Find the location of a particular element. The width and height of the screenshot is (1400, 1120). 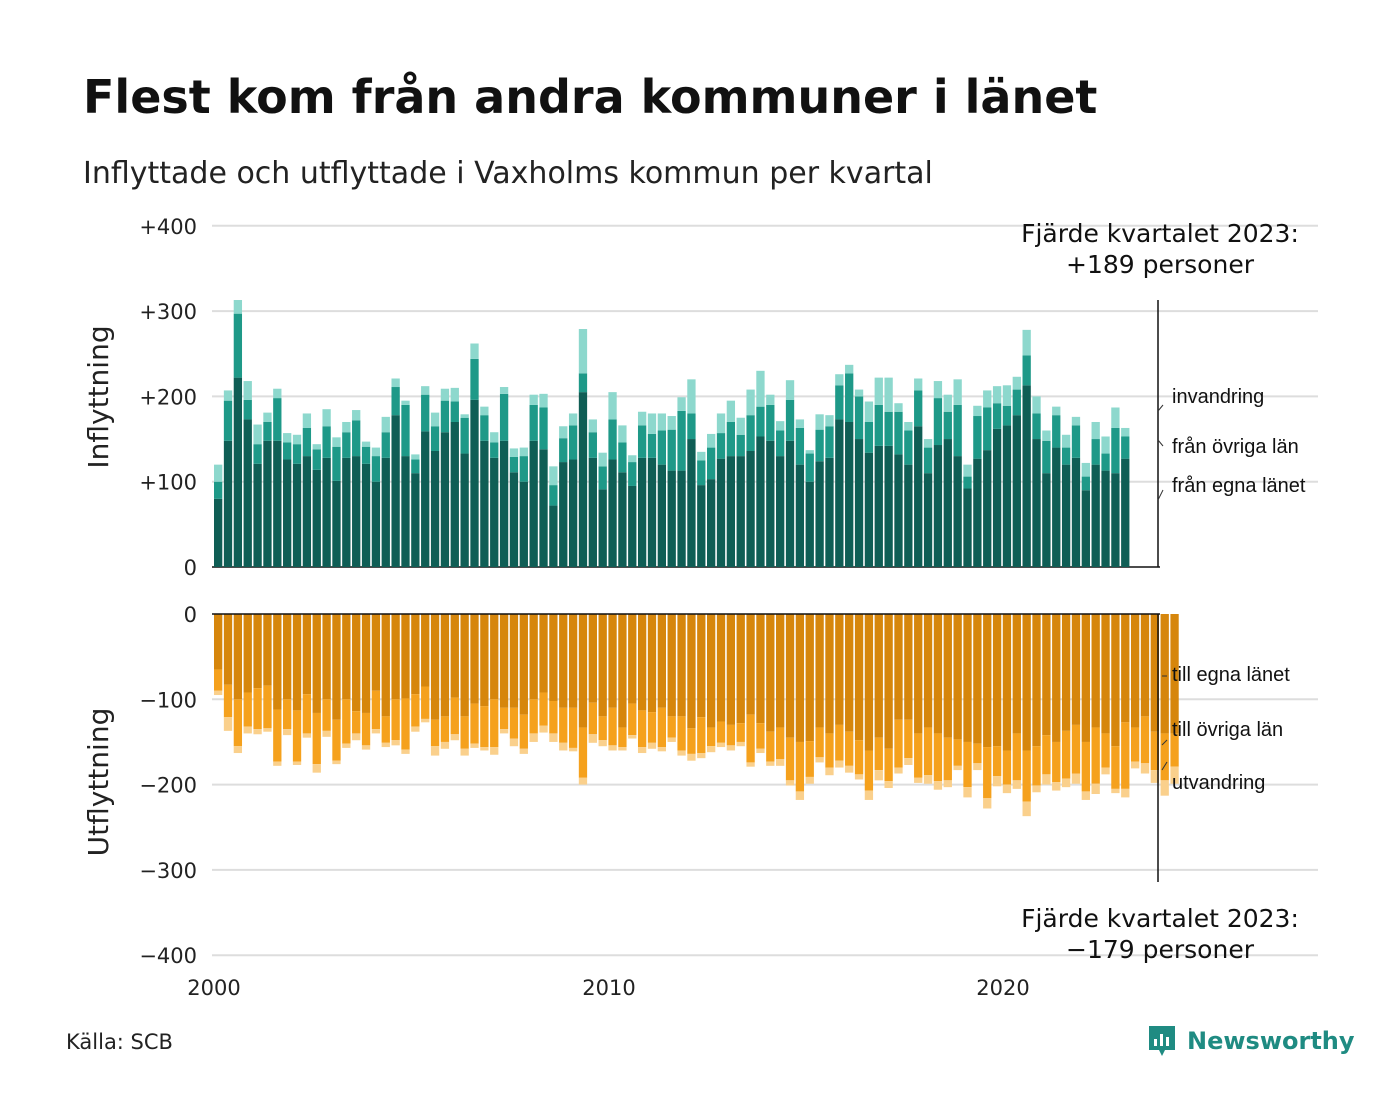

annotation-out-line2: −179 personer is located at coordinates (1160, 949).